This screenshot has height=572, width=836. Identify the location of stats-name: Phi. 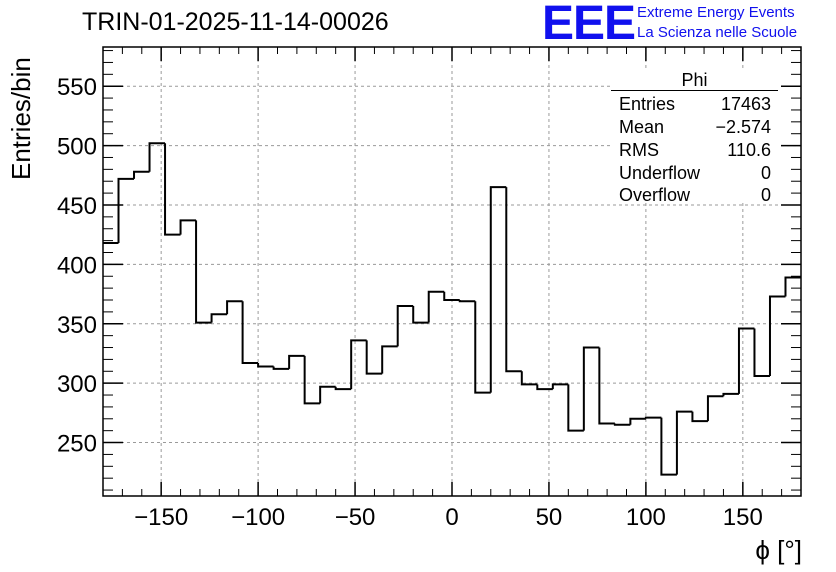
(694, 80).